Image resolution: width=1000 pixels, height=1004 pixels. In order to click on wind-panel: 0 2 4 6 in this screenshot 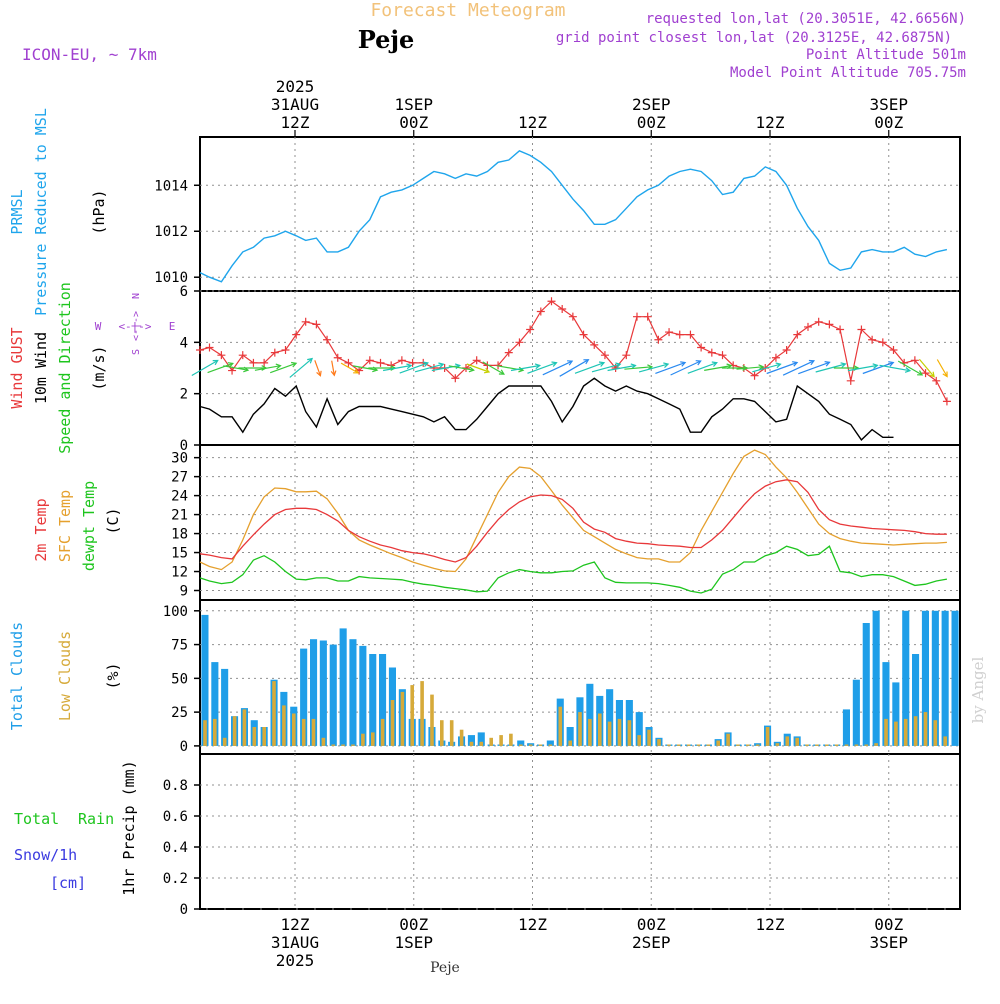, I will do `click(570, 369)`.